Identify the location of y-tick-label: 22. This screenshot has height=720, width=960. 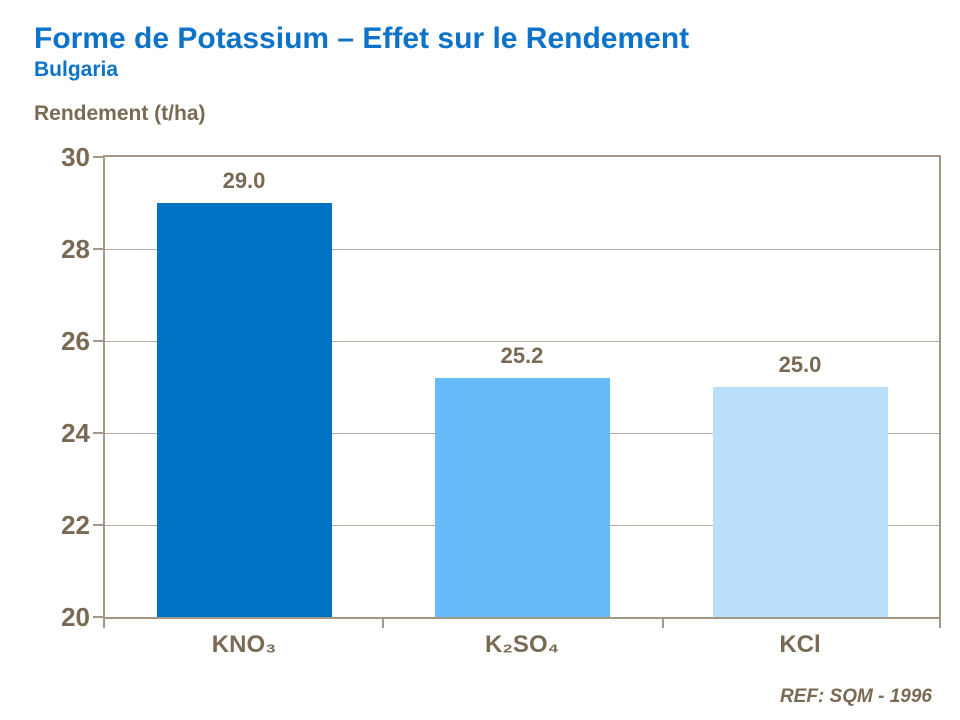
(75, 525).